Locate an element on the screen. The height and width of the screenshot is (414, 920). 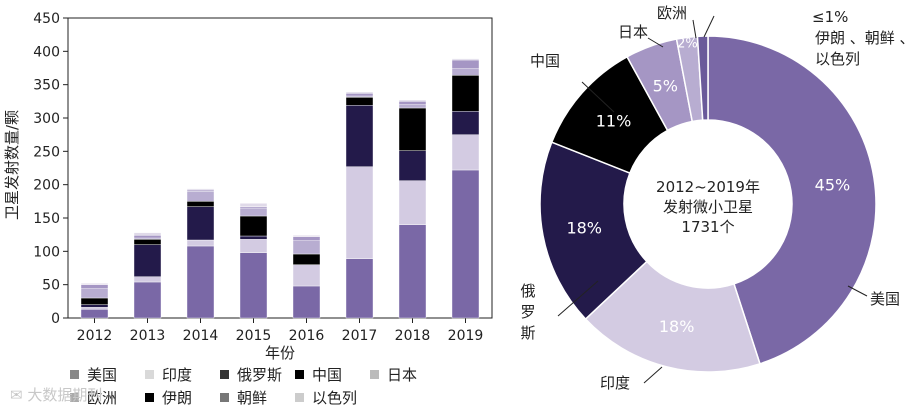
legend-label: 伊朗 is located at coordinates (177, 398).